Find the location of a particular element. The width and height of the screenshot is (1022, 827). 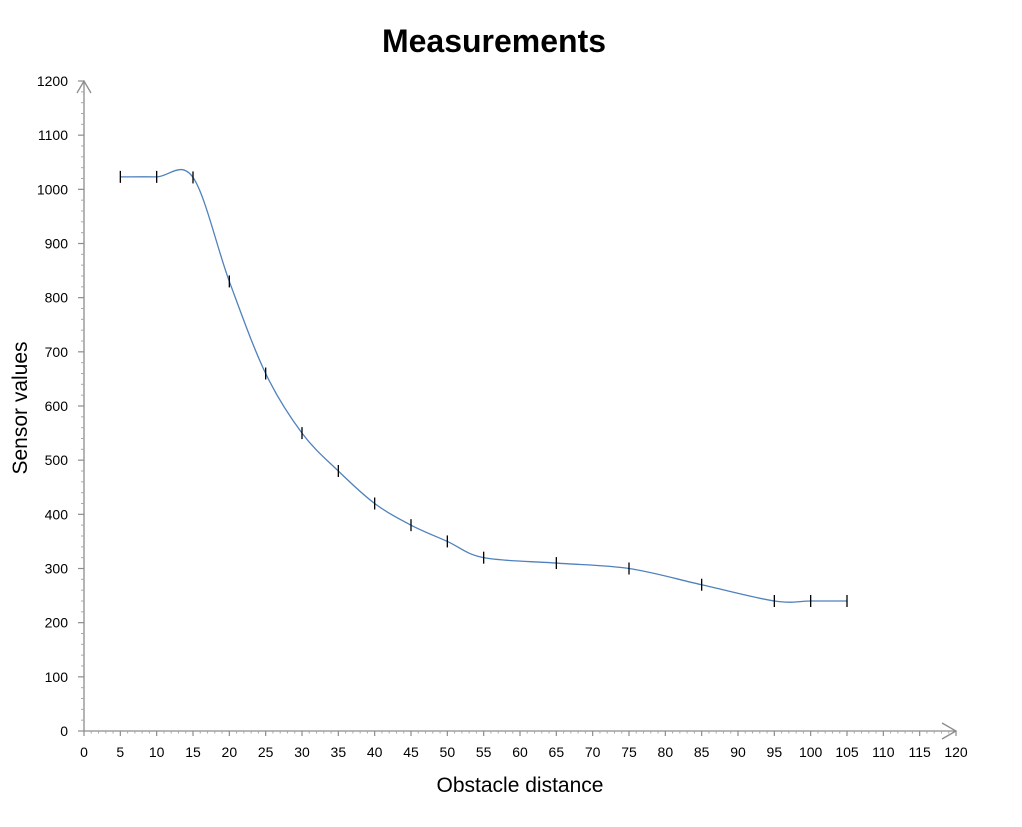

x-tick-label: 15 is located at coordinates (193, 752).